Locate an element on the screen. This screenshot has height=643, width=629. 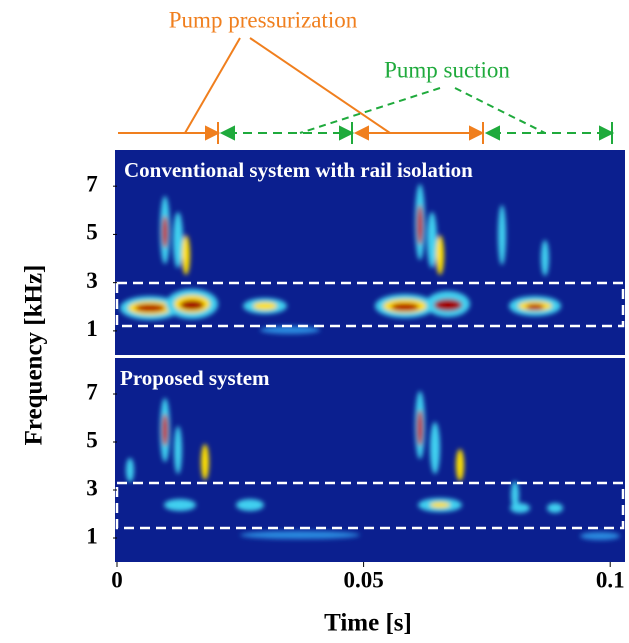
panel-title: Proposed system is located at coordinates (195, 378).